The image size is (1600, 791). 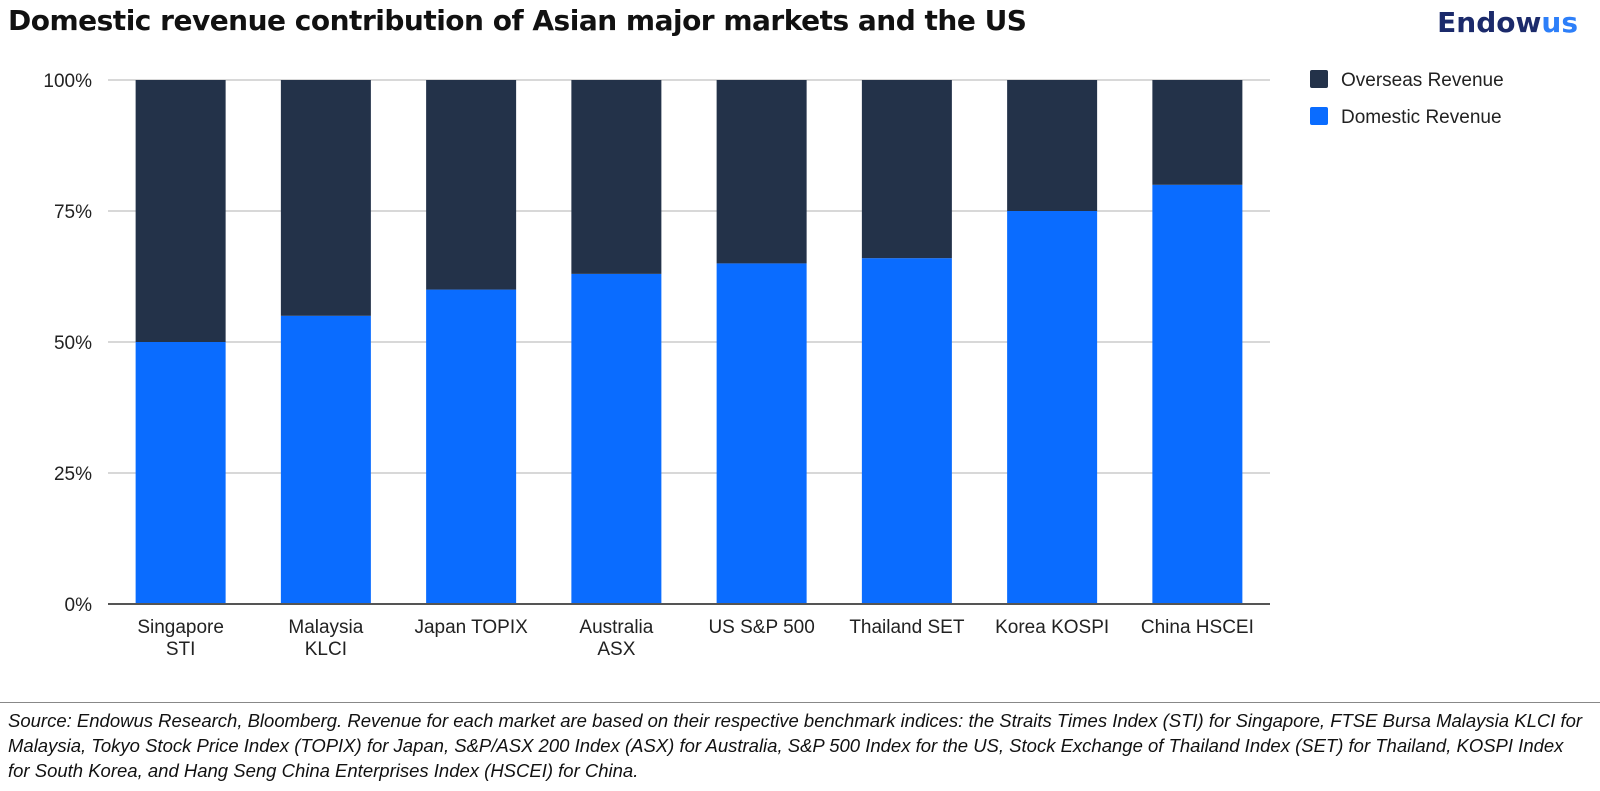 I want to click on y-tick-label: 100%, so click(x=67, y=81).